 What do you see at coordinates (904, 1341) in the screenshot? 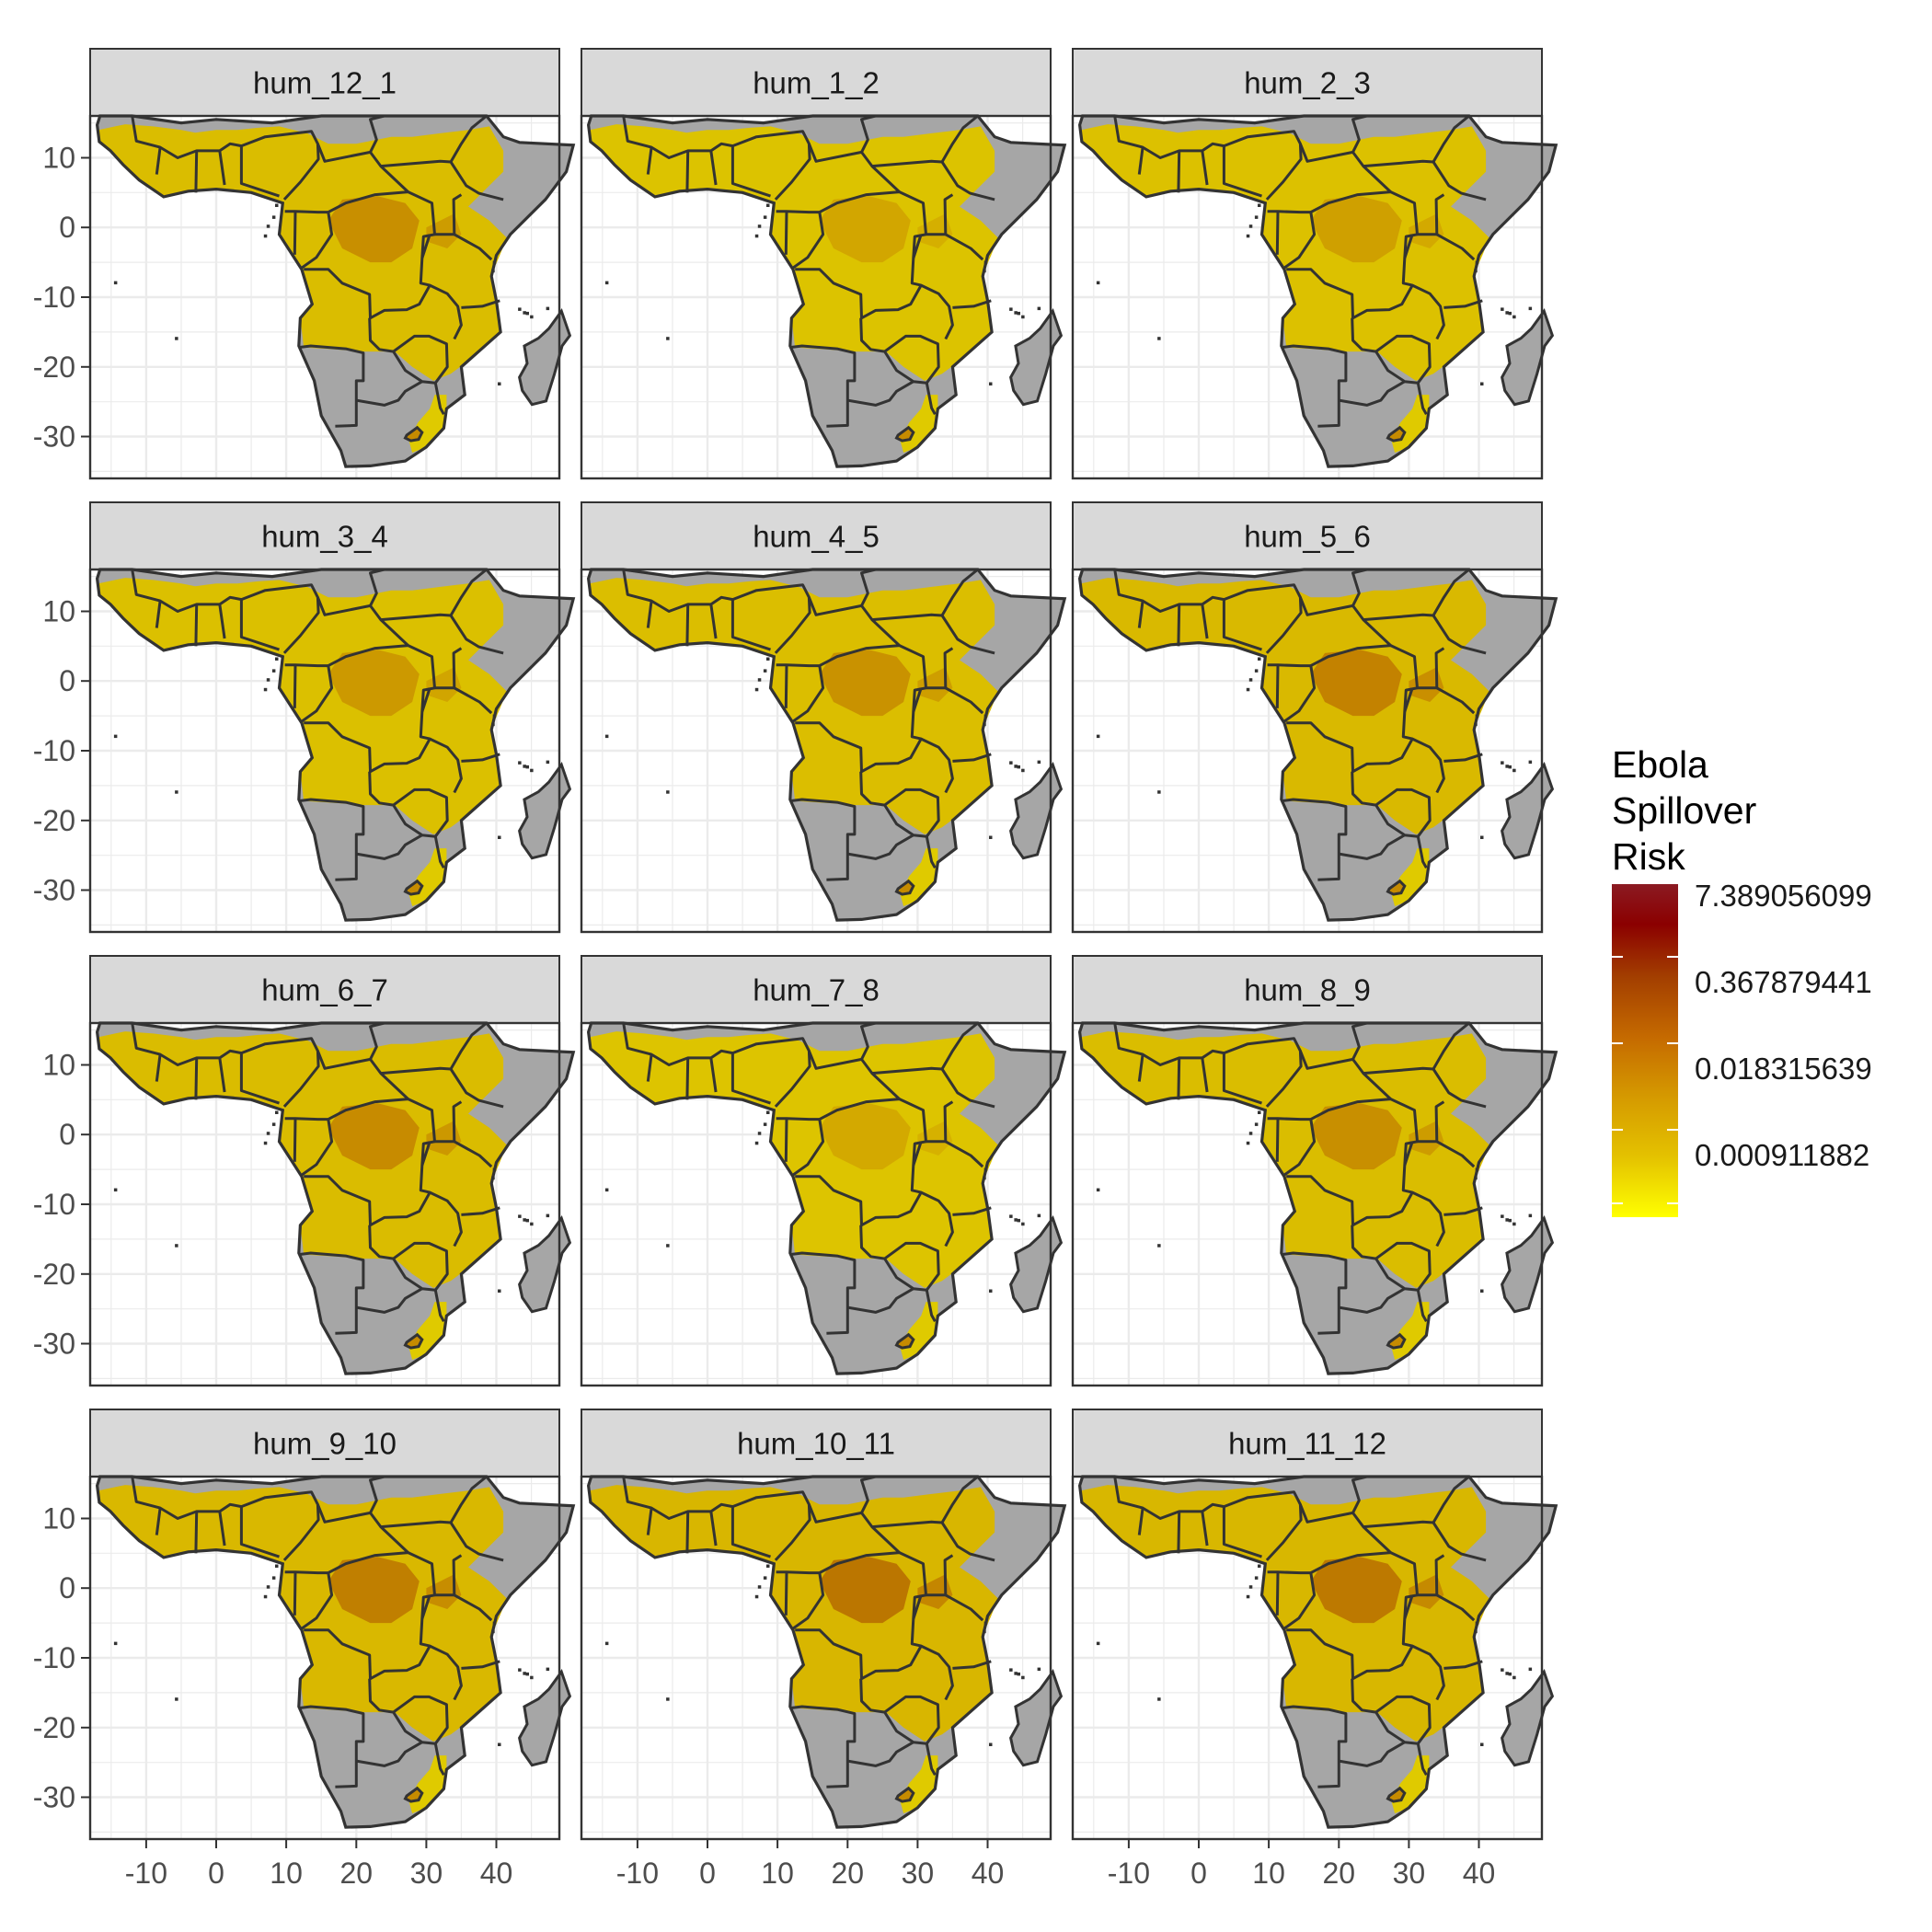
I see `lesotho` at bounding box center [904, 1341].